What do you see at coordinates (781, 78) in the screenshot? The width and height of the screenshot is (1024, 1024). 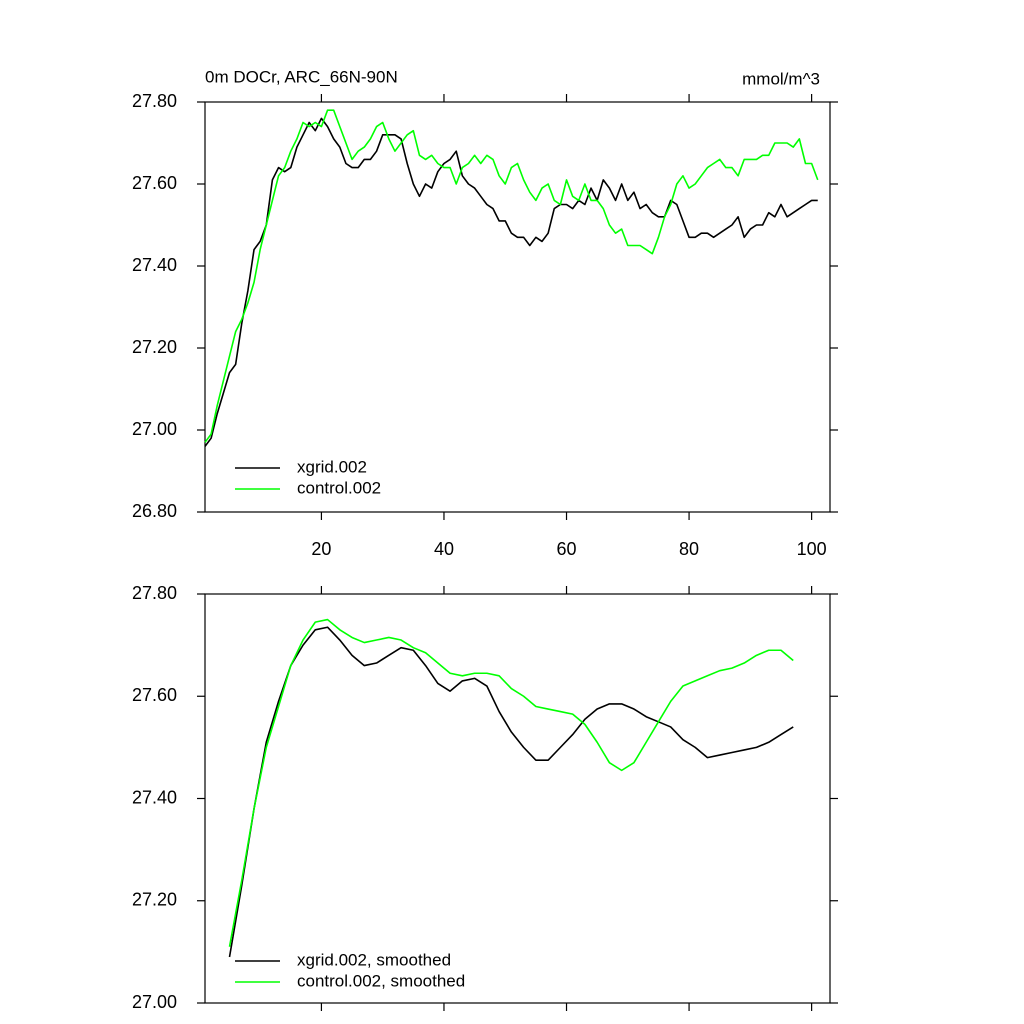 I see `units-label: mmol/m^3` at bounding box center [781, 78].